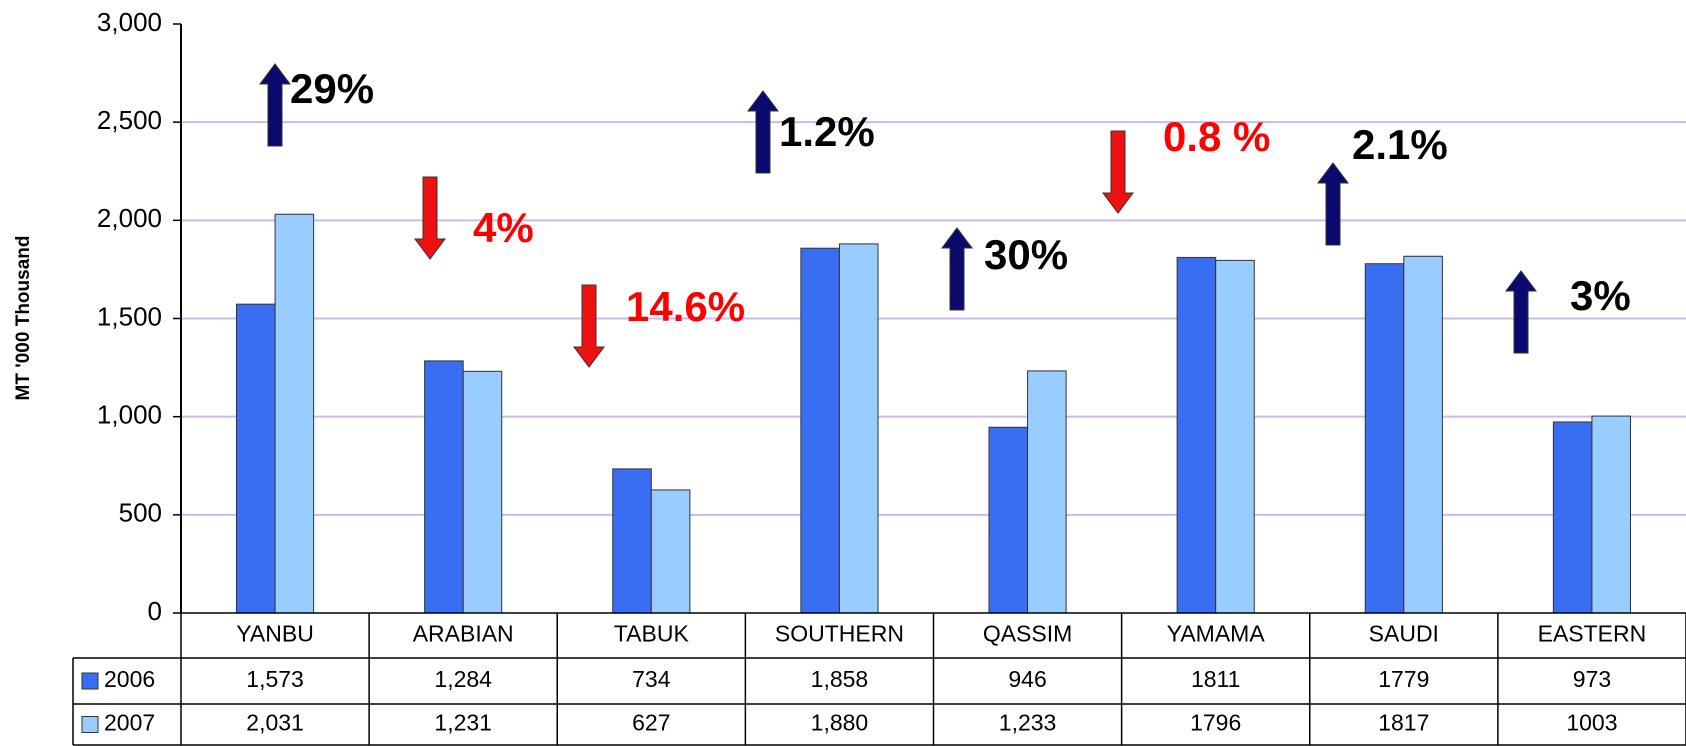  Describe the element at coordinates (155, 611) in the screenshot. I see `y-tick-label: 0` at that location.